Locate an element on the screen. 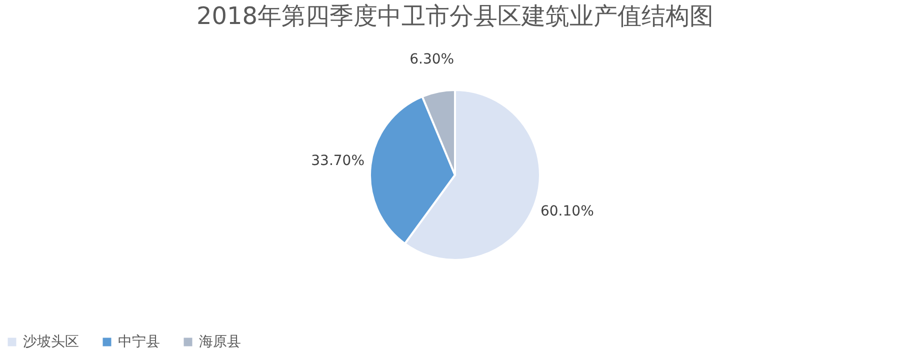  chart-title: 2018年第四季度中卫市分县区建筑业产值结构图 is located at coordinates (455, 16).